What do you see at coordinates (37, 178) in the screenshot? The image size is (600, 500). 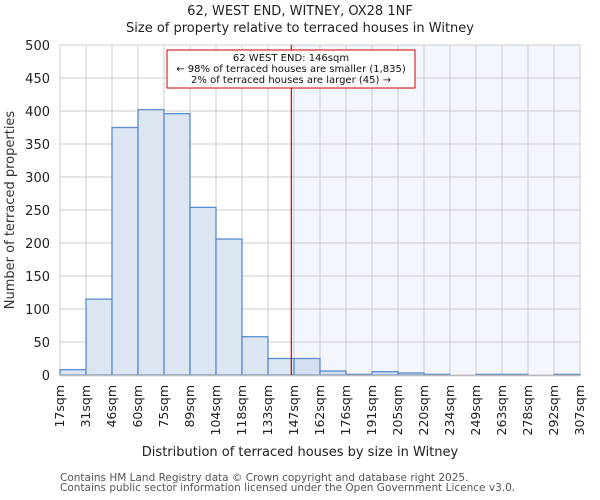 I see `y-tick-label: 300` at bounding box center [37, 178].